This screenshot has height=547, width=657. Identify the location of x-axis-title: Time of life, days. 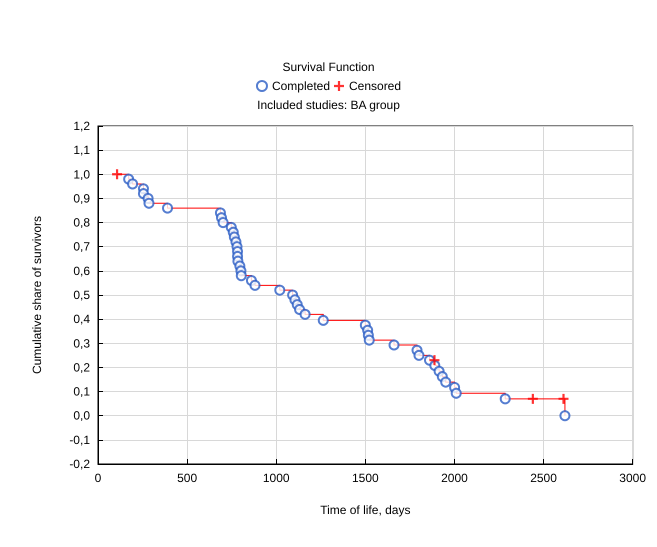
(365, 510).